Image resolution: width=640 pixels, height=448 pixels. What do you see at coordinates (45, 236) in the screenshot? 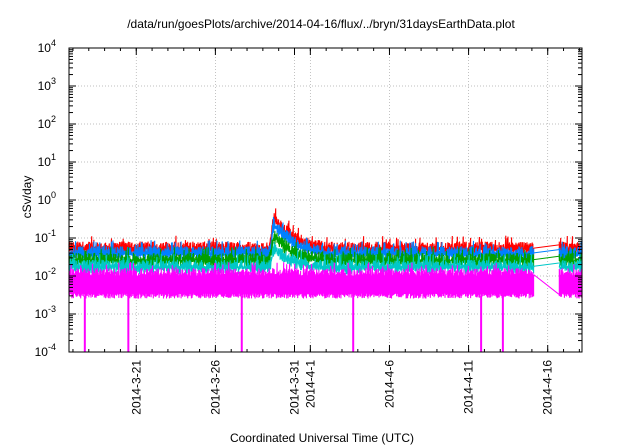
I see `y-tick-label: 10⁻¹` at bounding box center [45, 236].